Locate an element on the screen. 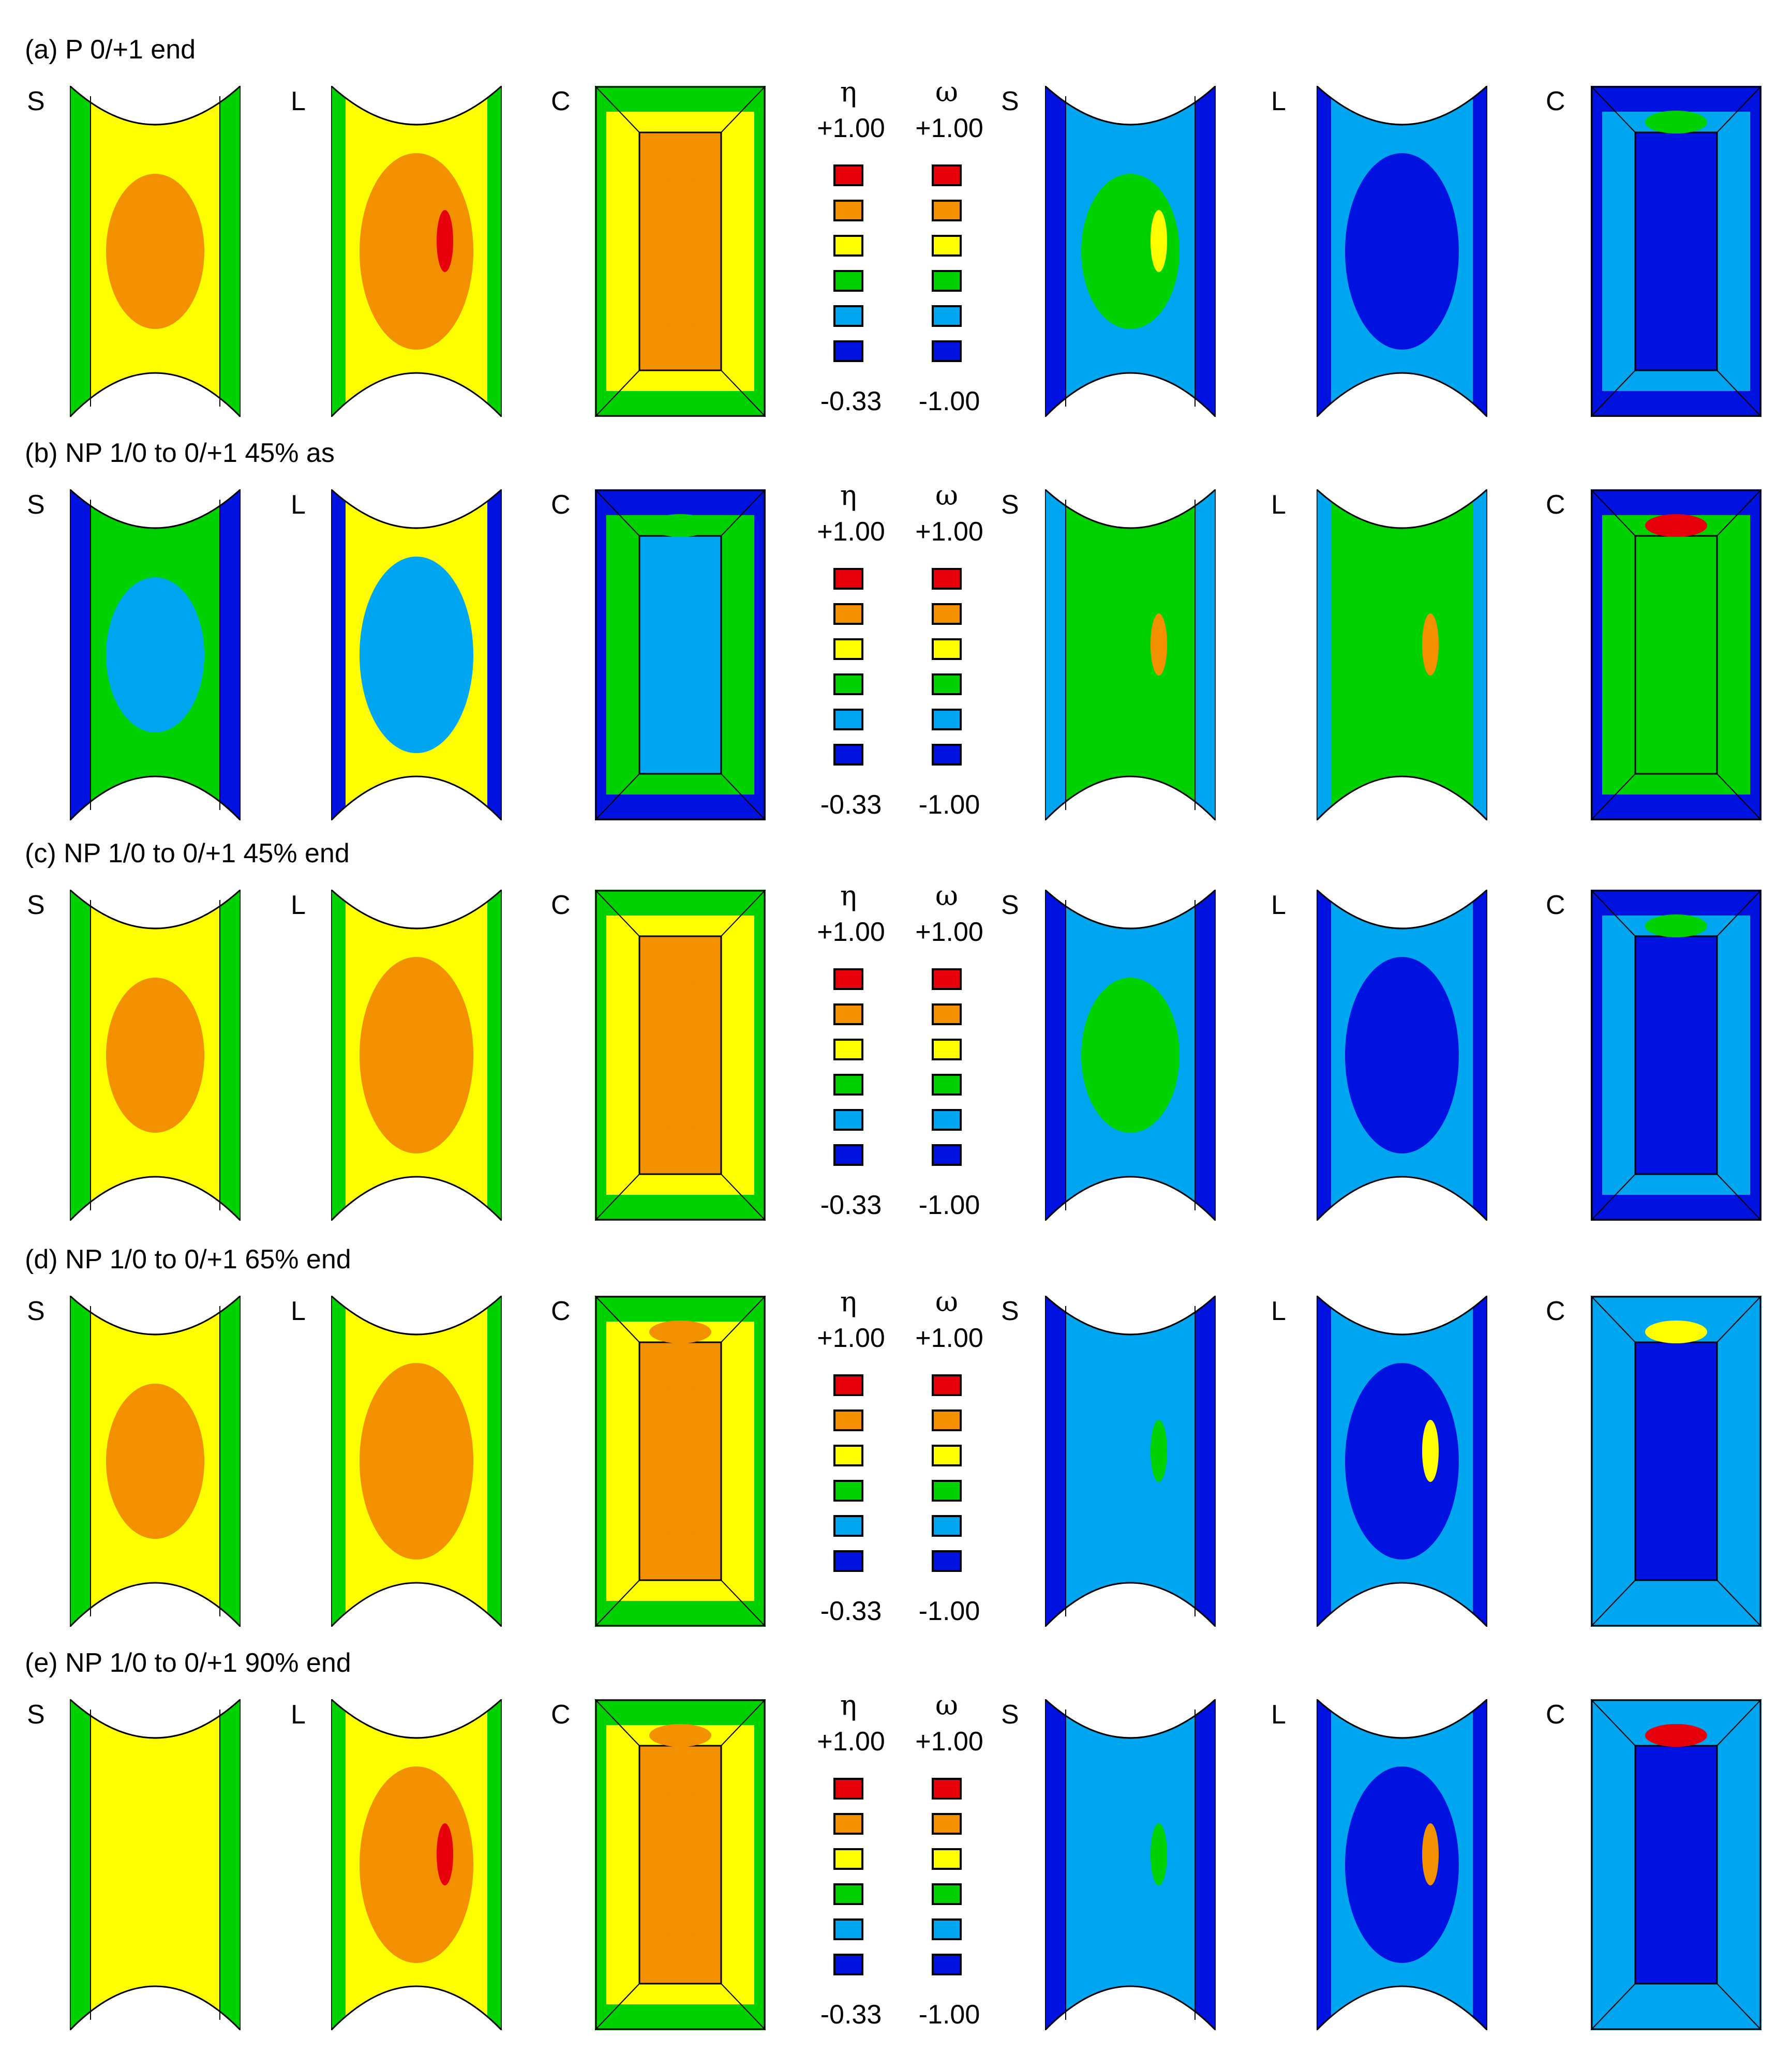 The image size is (1792, 2054). eta-panel-c is located at coordinates (680, 1055).